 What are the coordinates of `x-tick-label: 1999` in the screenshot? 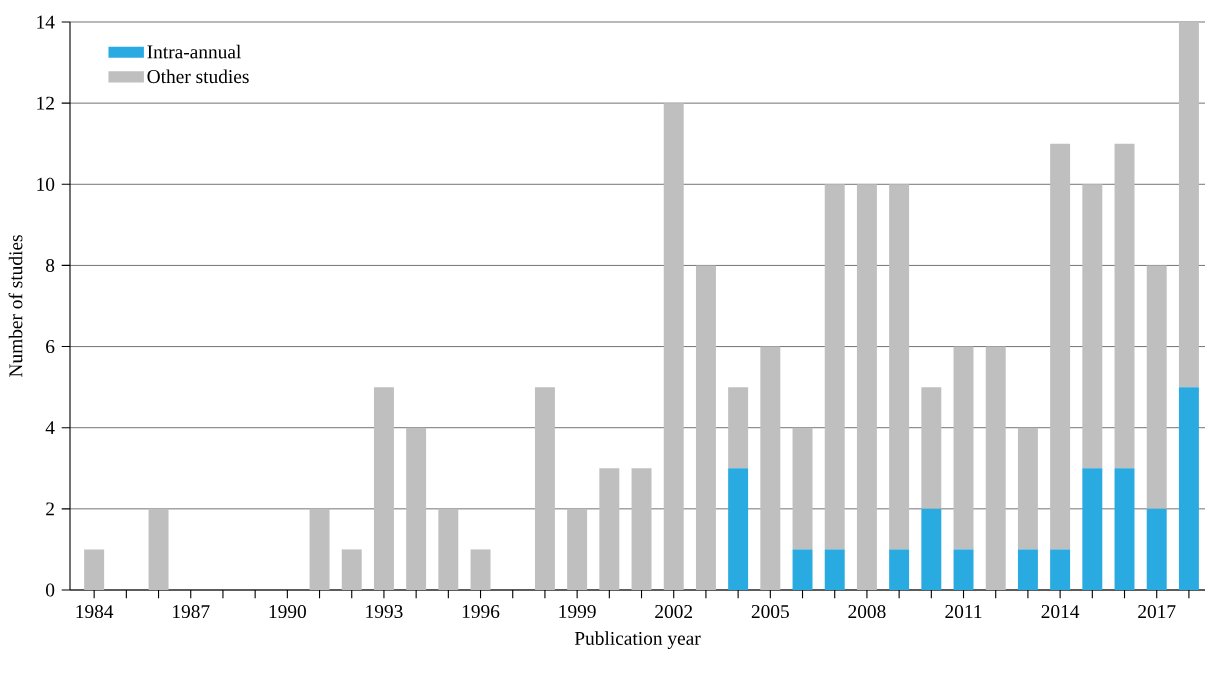 It's located at (577, 612).